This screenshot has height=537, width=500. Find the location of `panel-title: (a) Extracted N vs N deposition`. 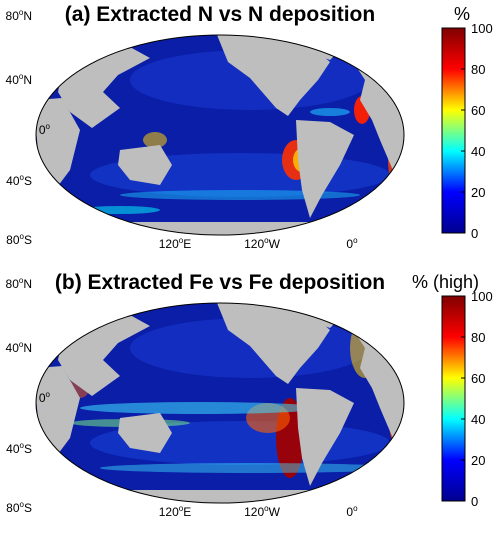

panel-title: (a) Extracted N vs N deposition is located at coordinates (220, 14).